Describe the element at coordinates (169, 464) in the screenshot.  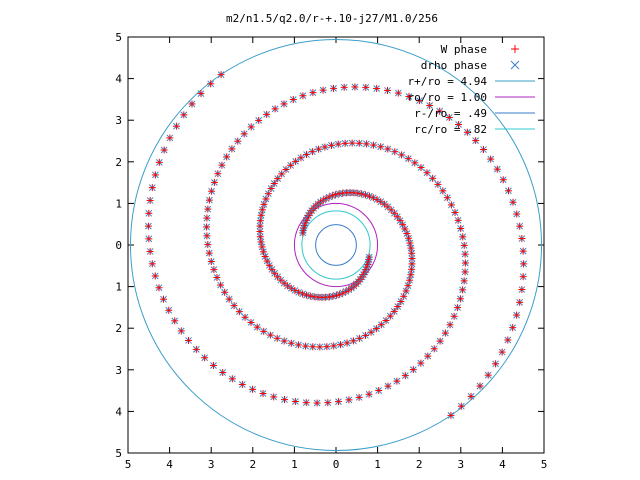
I see `x-tick-label: 4` at that location.